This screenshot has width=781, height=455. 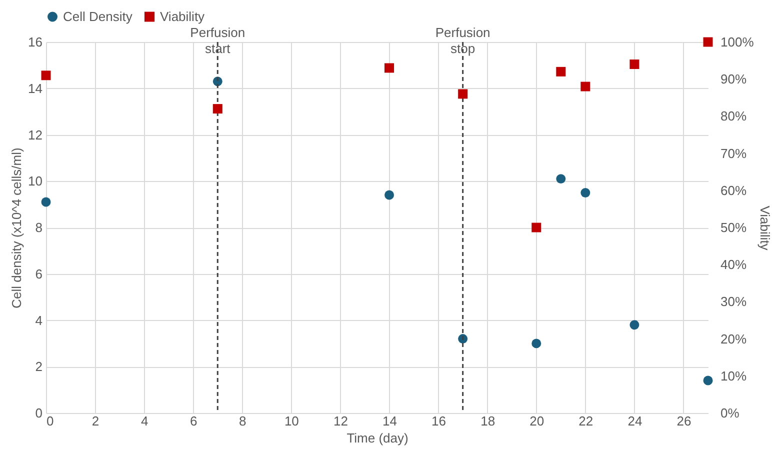 I want to click on y2-tick-label: 100%, so click(x=737, y=42).